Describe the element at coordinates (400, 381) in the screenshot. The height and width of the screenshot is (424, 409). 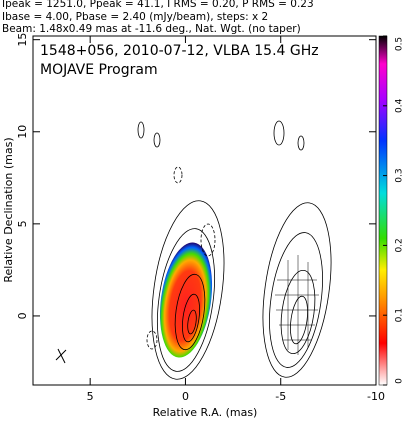
I see `colorbar-tick-label: 0` at that location.